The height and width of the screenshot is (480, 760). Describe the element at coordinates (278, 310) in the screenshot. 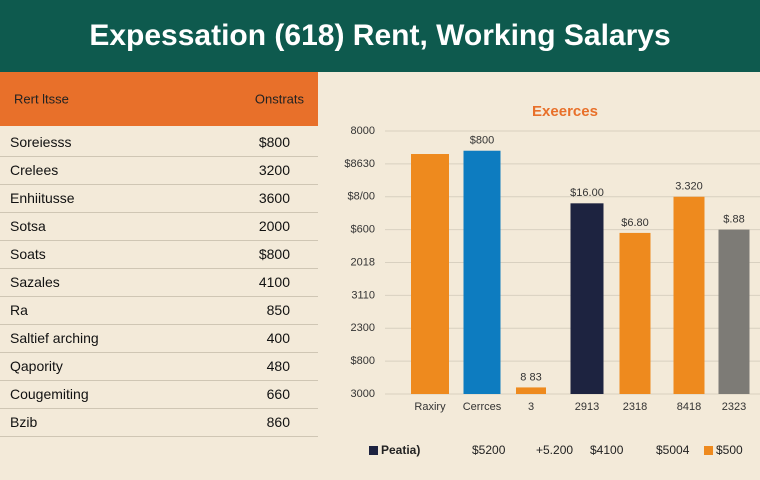

I see `row-value: 850` at that location.